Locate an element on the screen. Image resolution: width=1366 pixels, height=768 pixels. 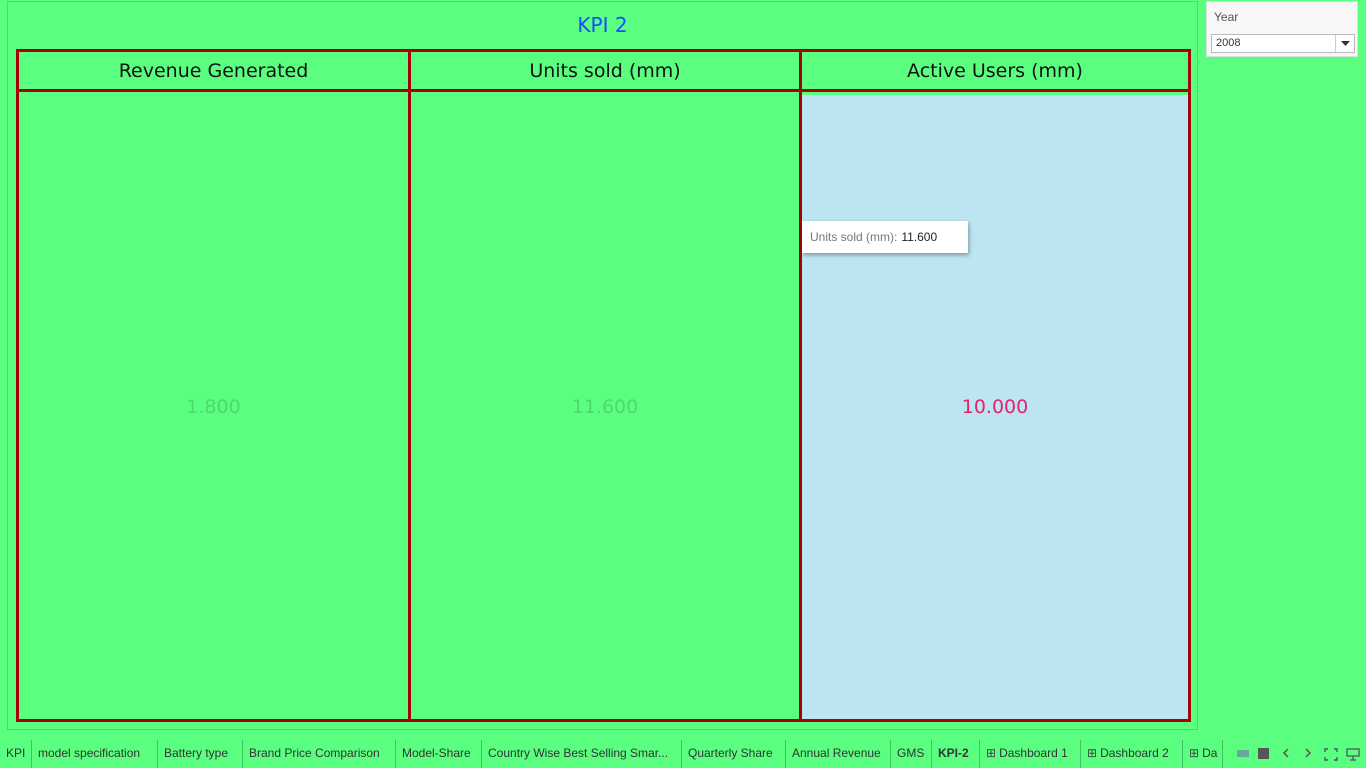
column-header-revenue: Revenue Generated is located at coordinates (213, 72).